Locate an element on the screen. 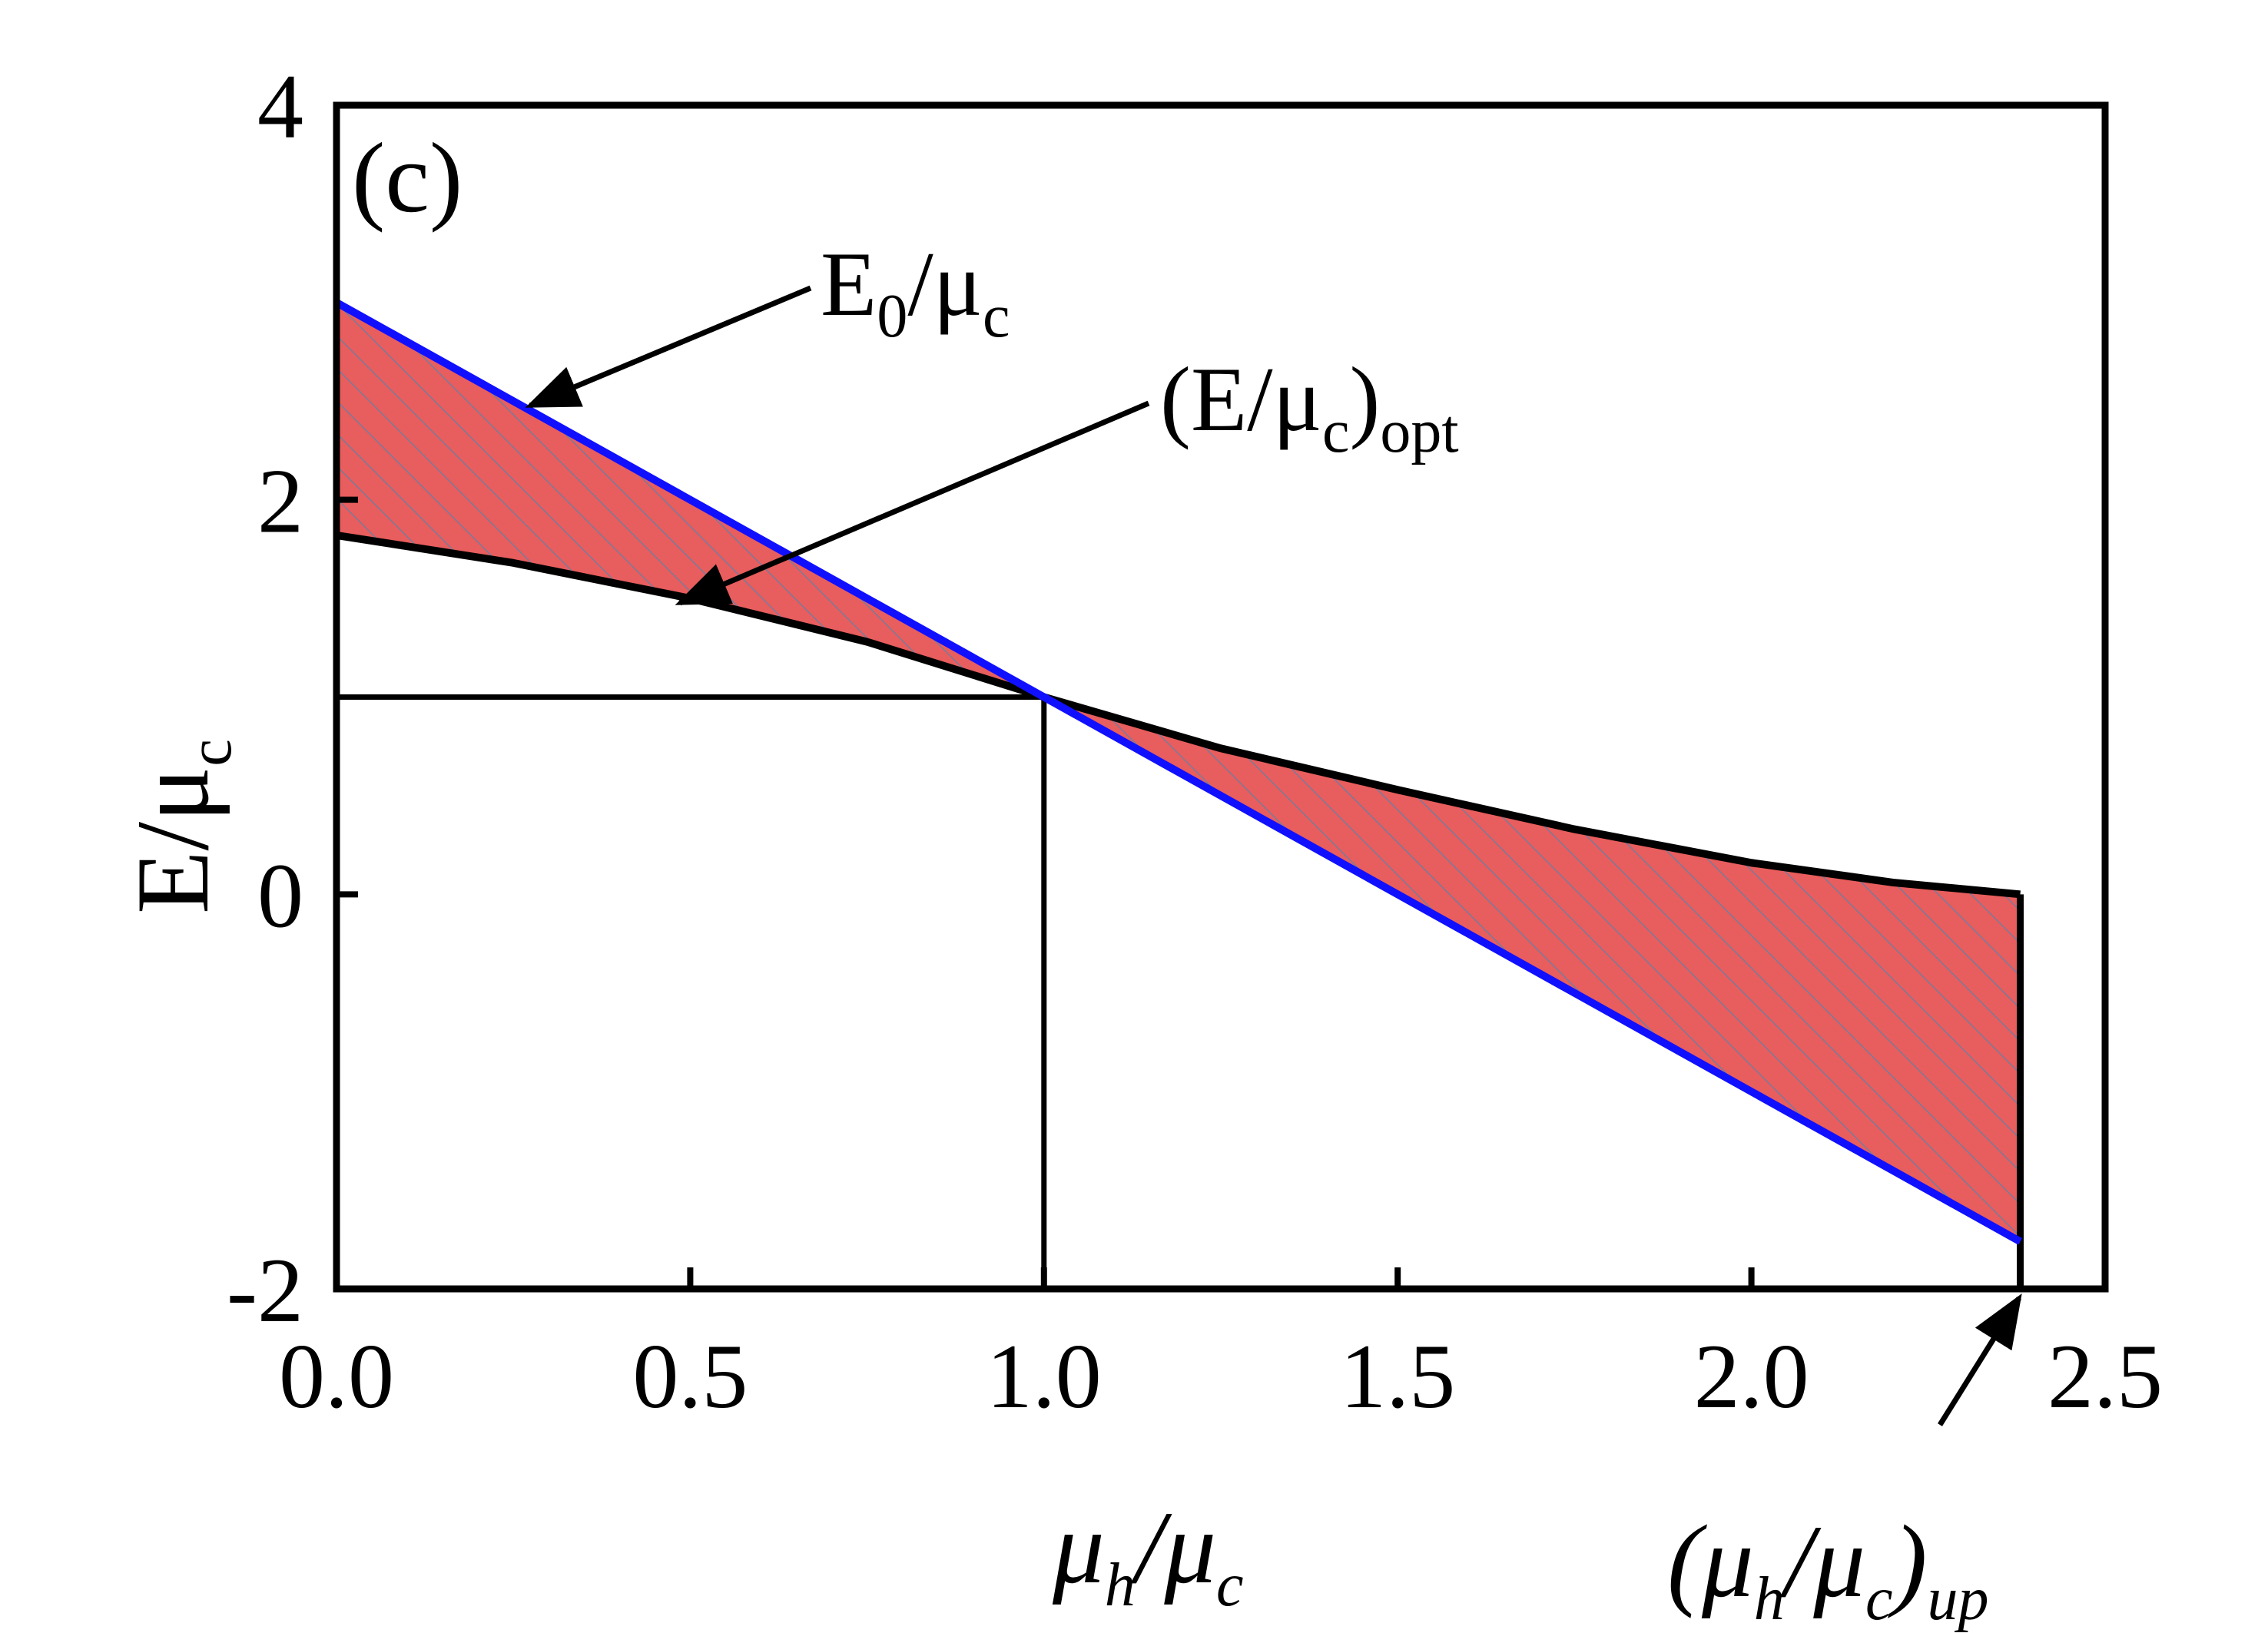 The width and height of the screenshot is (2268, 1633). y-tick-label: -2 is located at coordinates (265, 1290).